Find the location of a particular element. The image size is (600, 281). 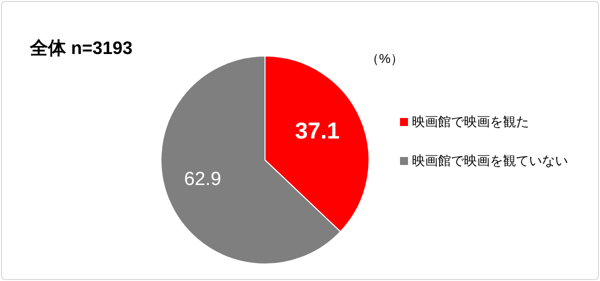

legend-label: 映画館で映画を観た is located at coordinates (470, 122).